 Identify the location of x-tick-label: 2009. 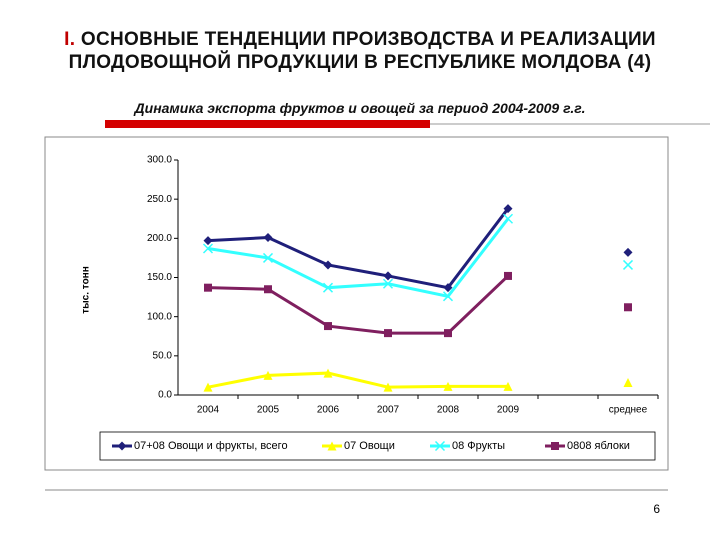
(508, 410).